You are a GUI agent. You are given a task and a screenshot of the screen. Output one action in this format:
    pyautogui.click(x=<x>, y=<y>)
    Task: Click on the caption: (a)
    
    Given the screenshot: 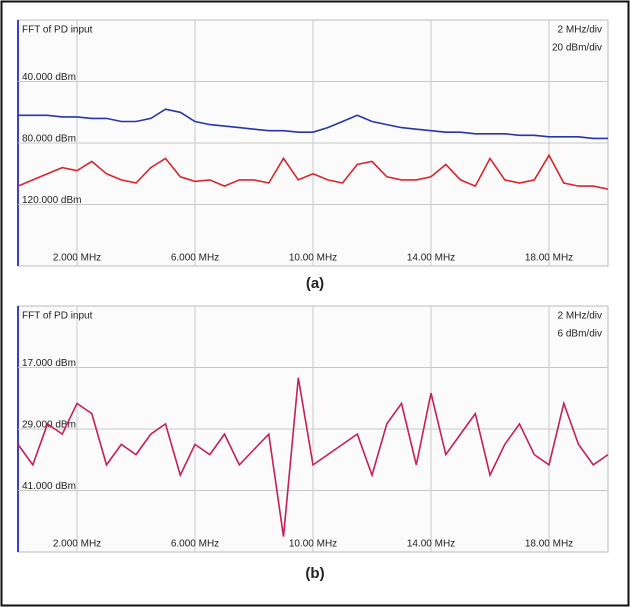 What is the action you would take?
    pyautogui.click(x=315, y=283)
    